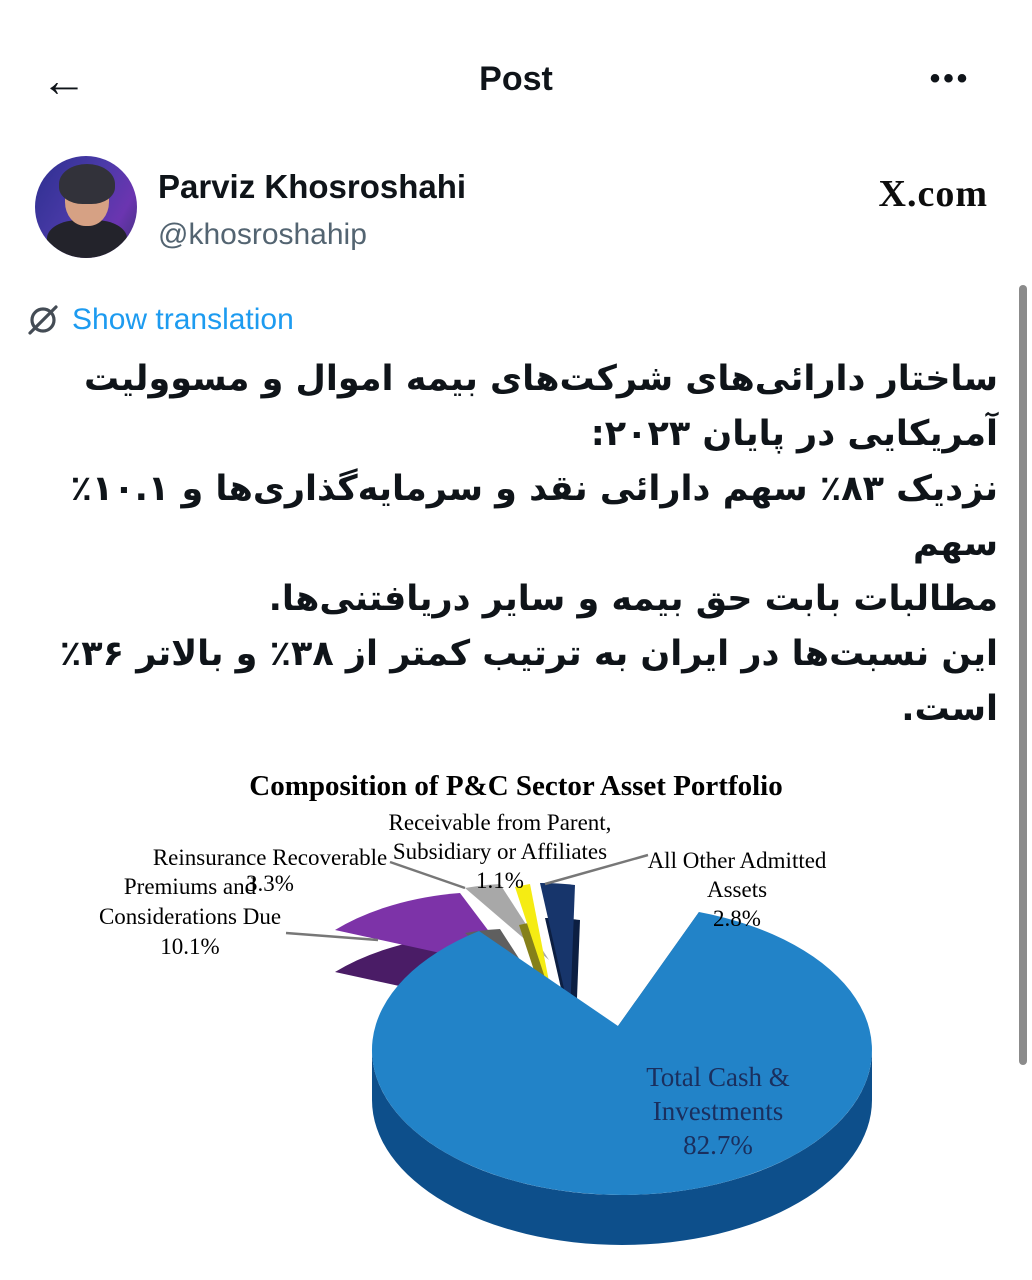 Image resolution: width=1032 pixels, height=1280 pixels. I want to click on label-line: Receivable from Parent,, so click(500, 822).